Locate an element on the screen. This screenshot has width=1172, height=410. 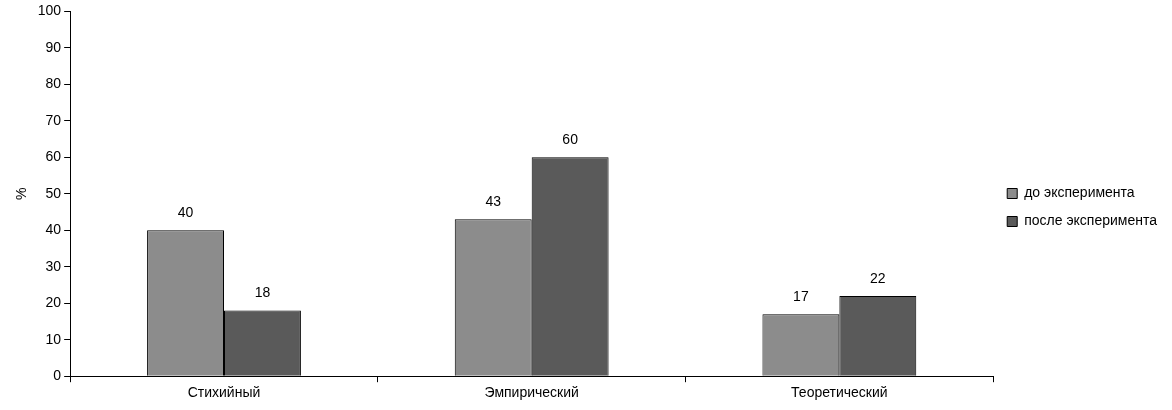
y-tick-label: 10 is located at coordinates (53, 338).